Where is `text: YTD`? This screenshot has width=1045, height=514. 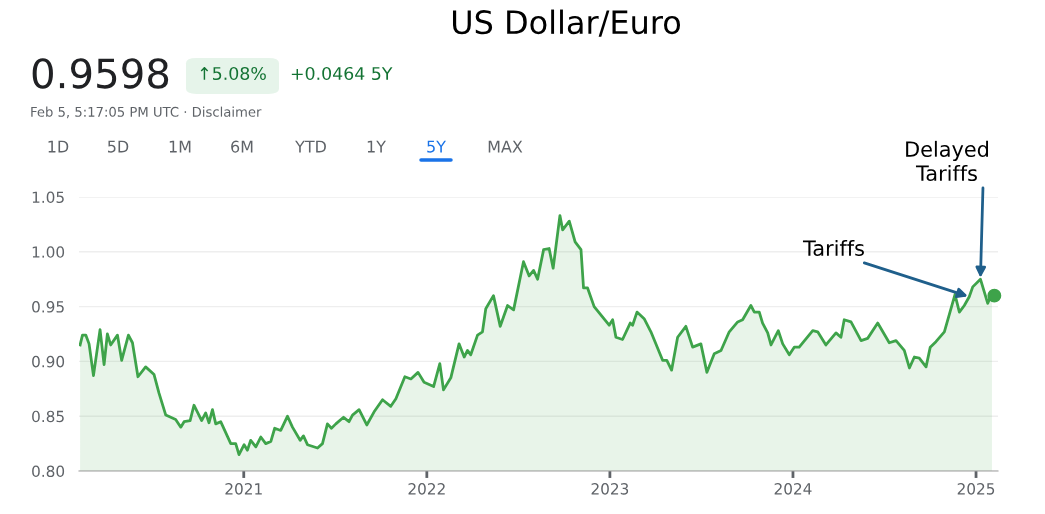
text: YTD is located at coordinates (310, 146).